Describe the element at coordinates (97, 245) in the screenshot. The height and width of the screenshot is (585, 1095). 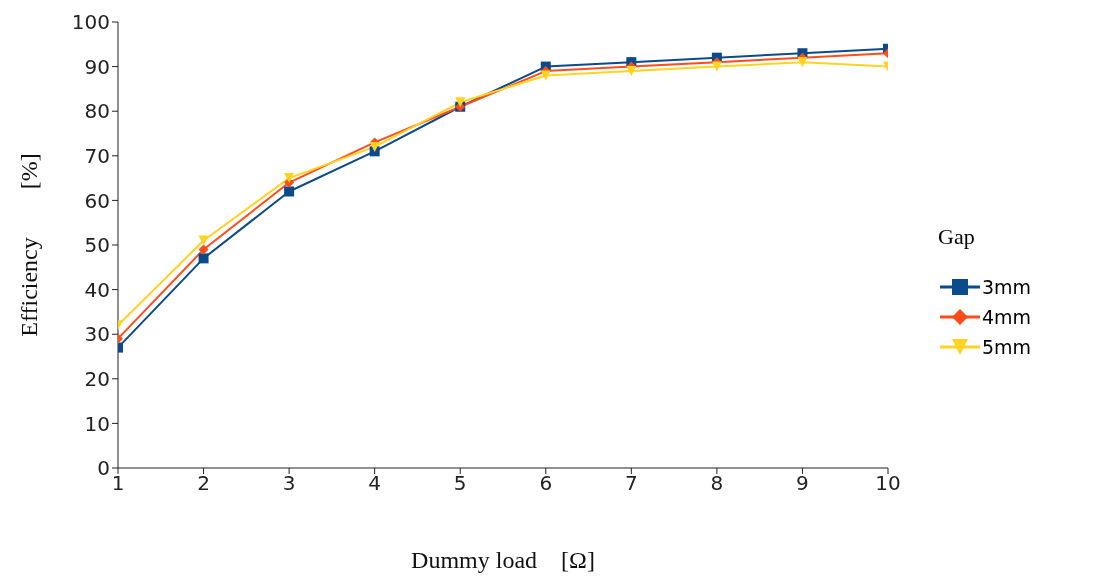
I see `y-tick-label: 50` at that location.